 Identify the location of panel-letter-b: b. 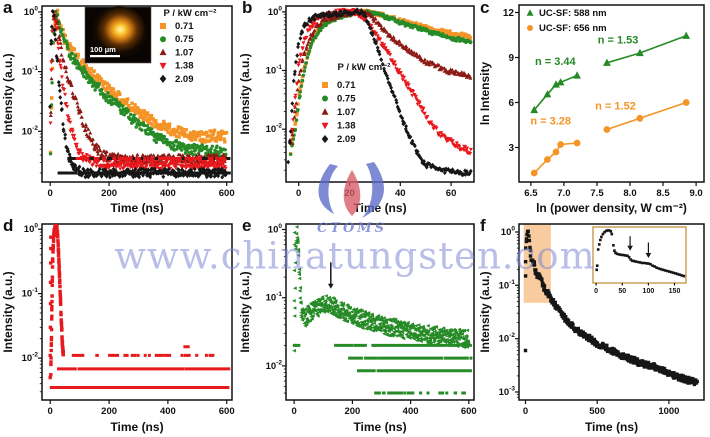
(247, 8).